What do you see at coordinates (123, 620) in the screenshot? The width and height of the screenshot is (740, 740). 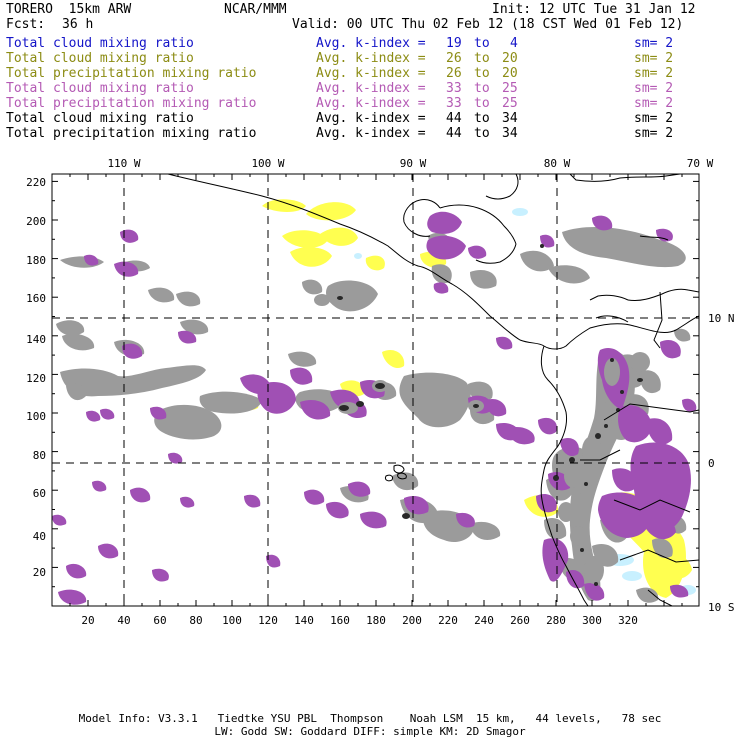 I see `x-tick-label: 40` at bounding box center [123, 620].